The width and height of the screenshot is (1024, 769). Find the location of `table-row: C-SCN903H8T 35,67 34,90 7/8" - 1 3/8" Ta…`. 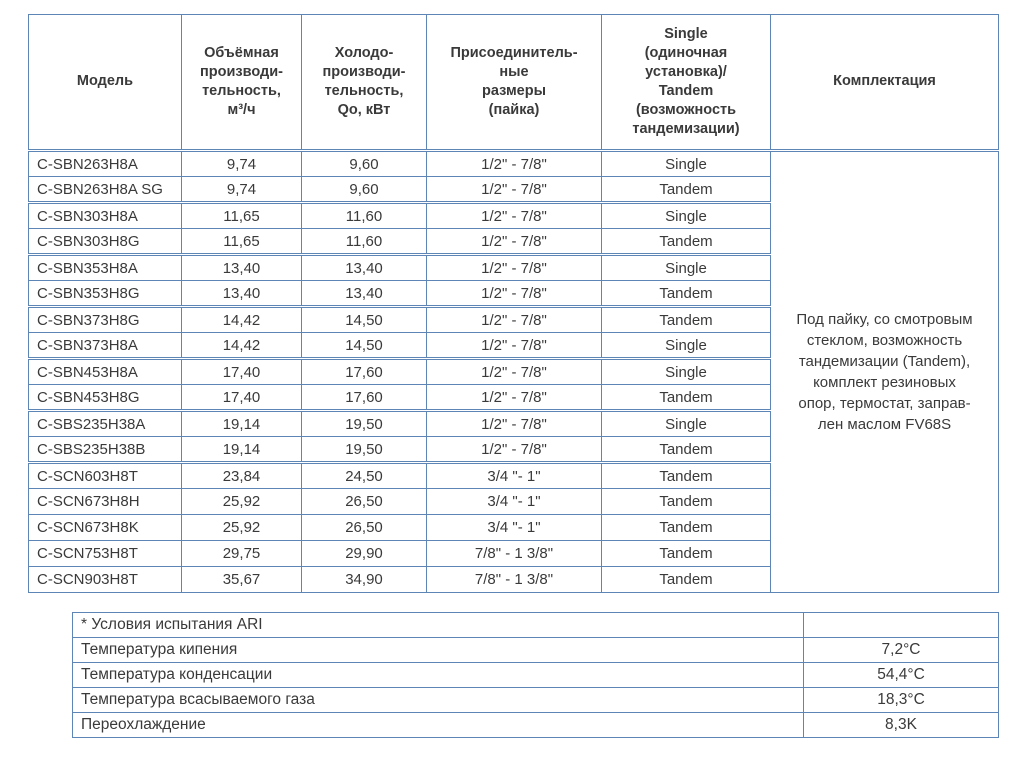

table-row: C-SCN903H8T 35,67 34,90 7/8" - 1 3/8" Ta… is located at coordinates (513, 579).